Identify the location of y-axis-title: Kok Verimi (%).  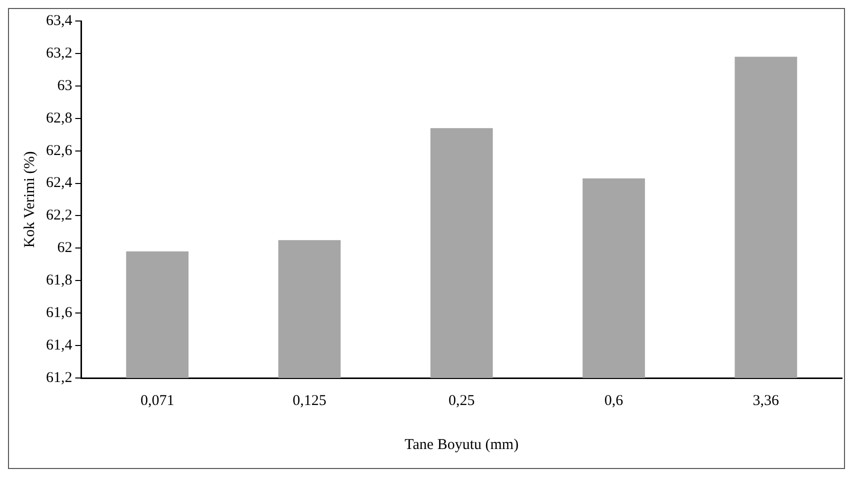
(30, 199).